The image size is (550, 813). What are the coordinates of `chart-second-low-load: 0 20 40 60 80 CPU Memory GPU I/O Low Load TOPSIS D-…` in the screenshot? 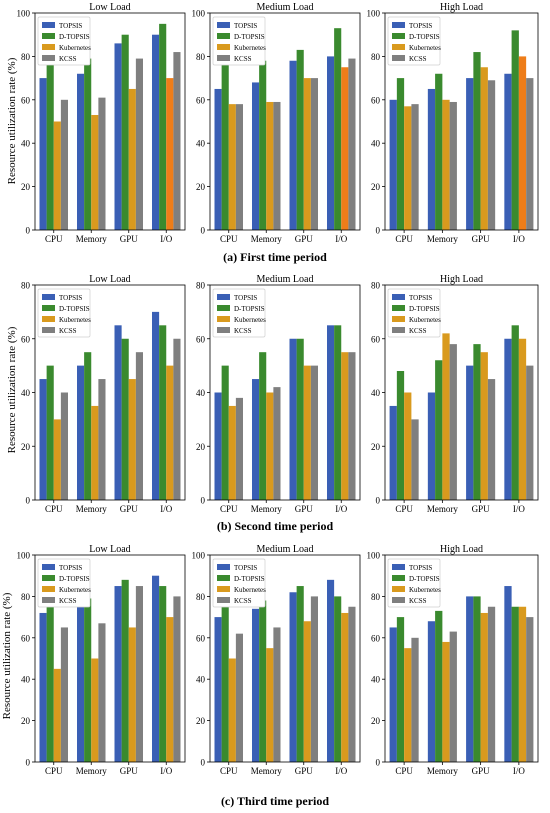 It's located at (103, 394).